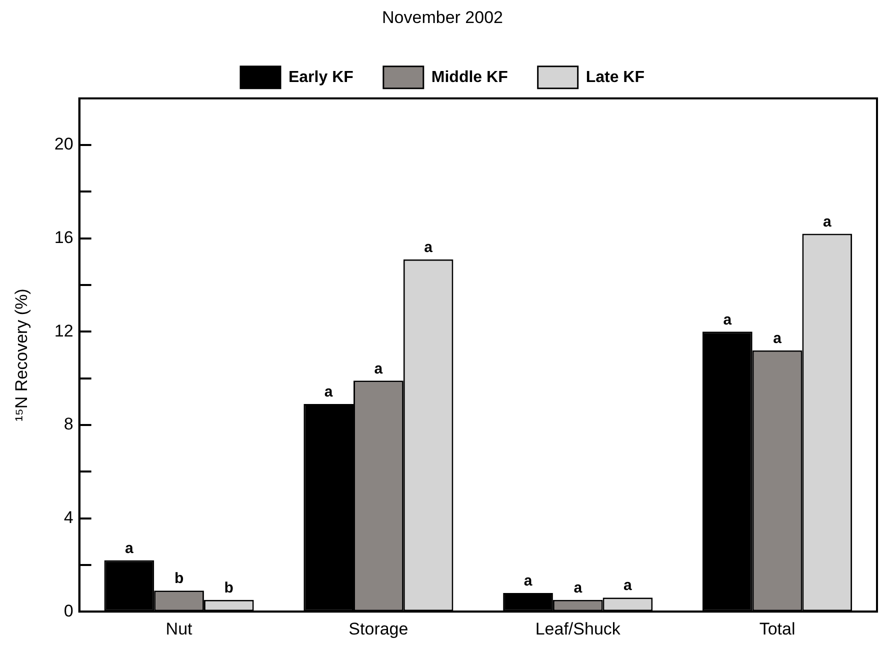 Image resolution: width=889 pixels, height=656 pixels. What do you see at coordinates (69, 517) in the screenshot?
I see `y-tick-label: 4` at bounding box center [69, 517].